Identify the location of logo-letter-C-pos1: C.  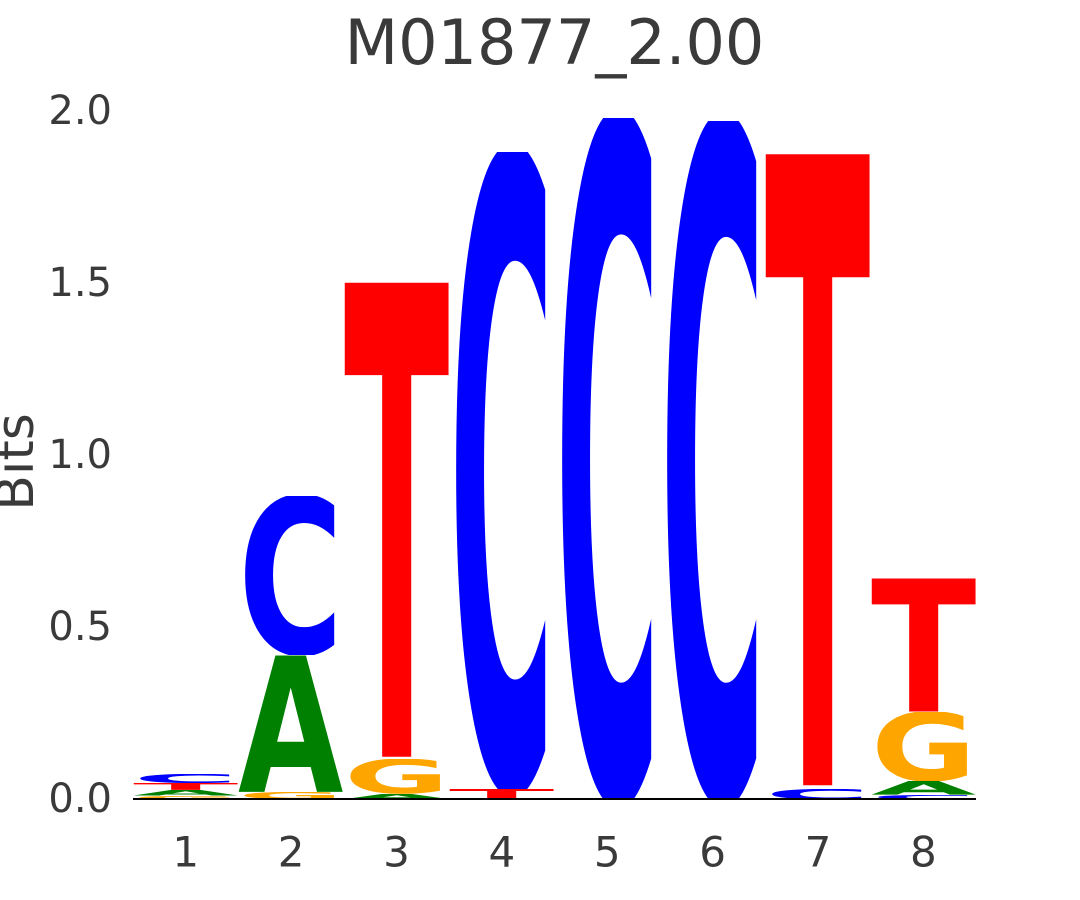
(185, 778).